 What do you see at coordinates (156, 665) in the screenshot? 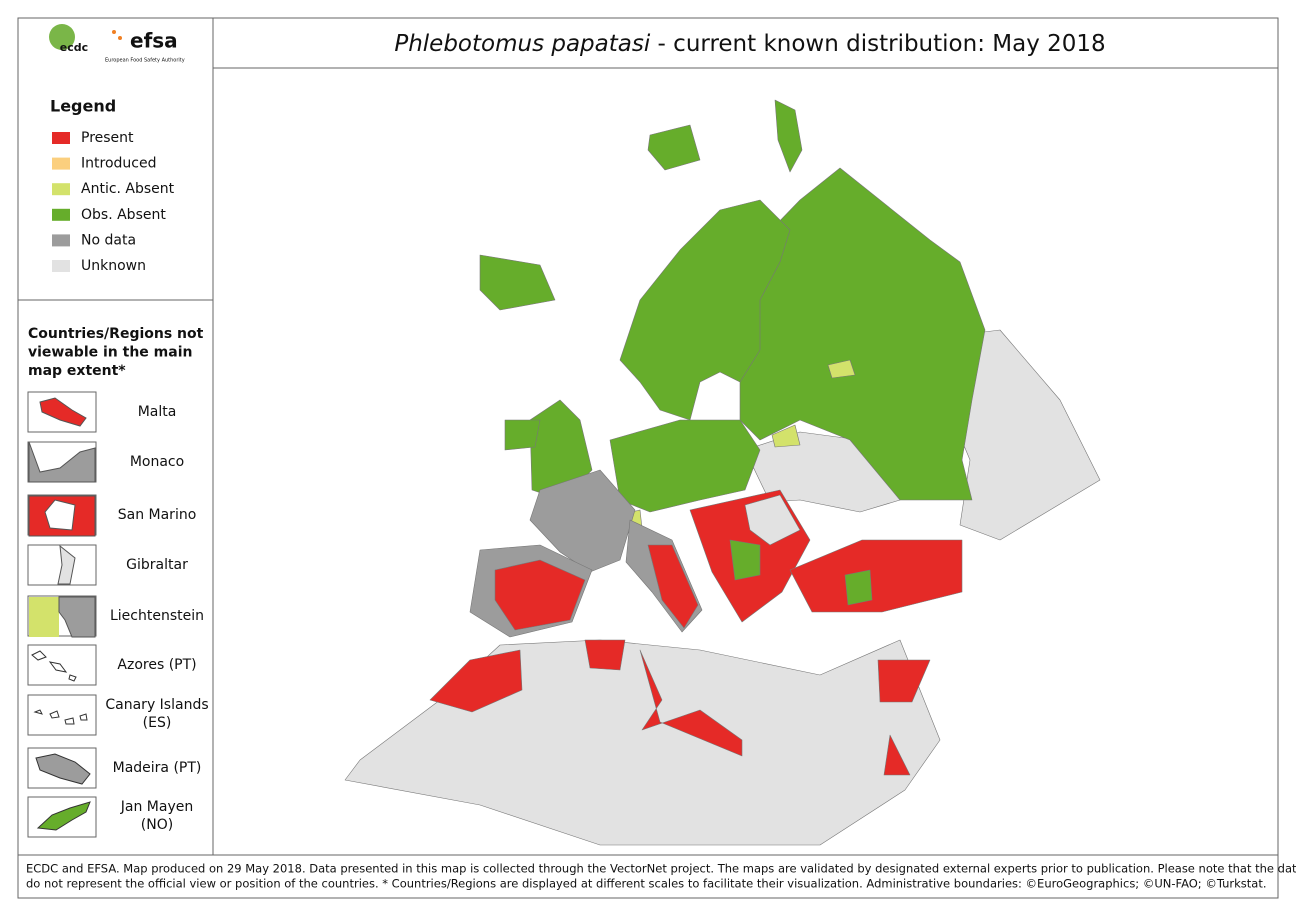
I see `inset-label: Azores (PT)` at bounding box center [156, 665].